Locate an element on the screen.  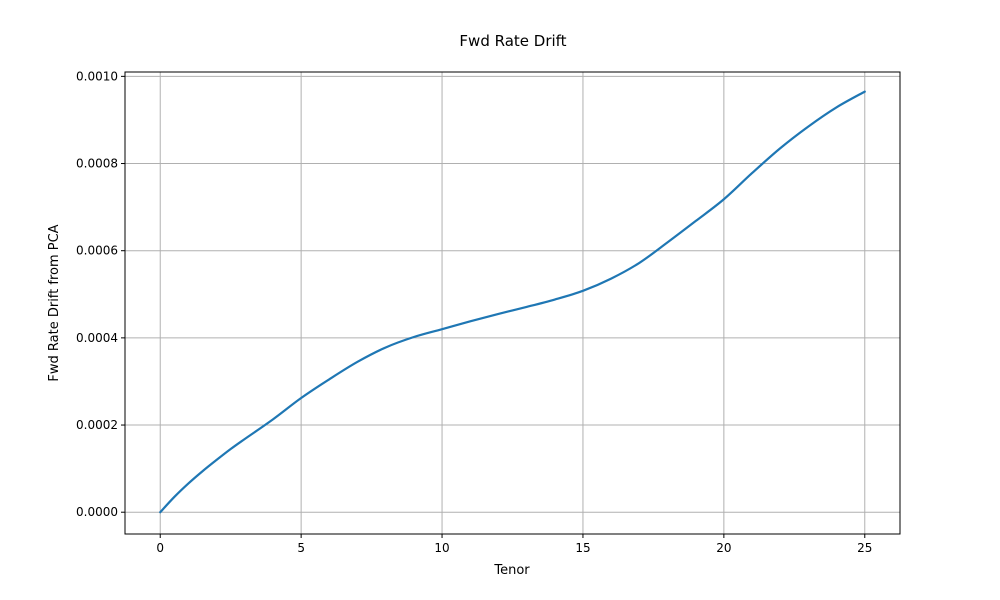
y-axis-label: Fwd Rate Drift from PCA is located at coordinates (54, 302).